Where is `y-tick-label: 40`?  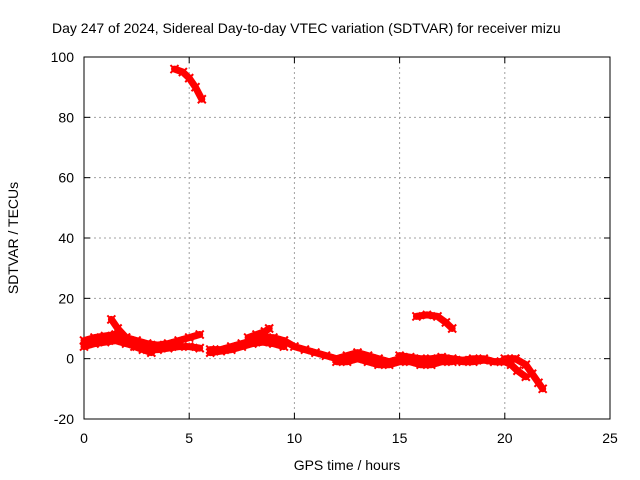 y-tick-label: 40 is located at coordinates (66, 238).